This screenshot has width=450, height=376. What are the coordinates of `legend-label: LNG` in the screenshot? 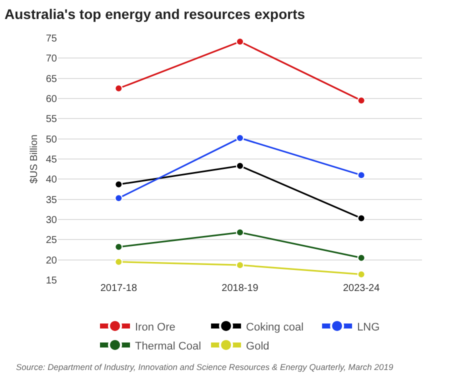 It's located at (368, 327).